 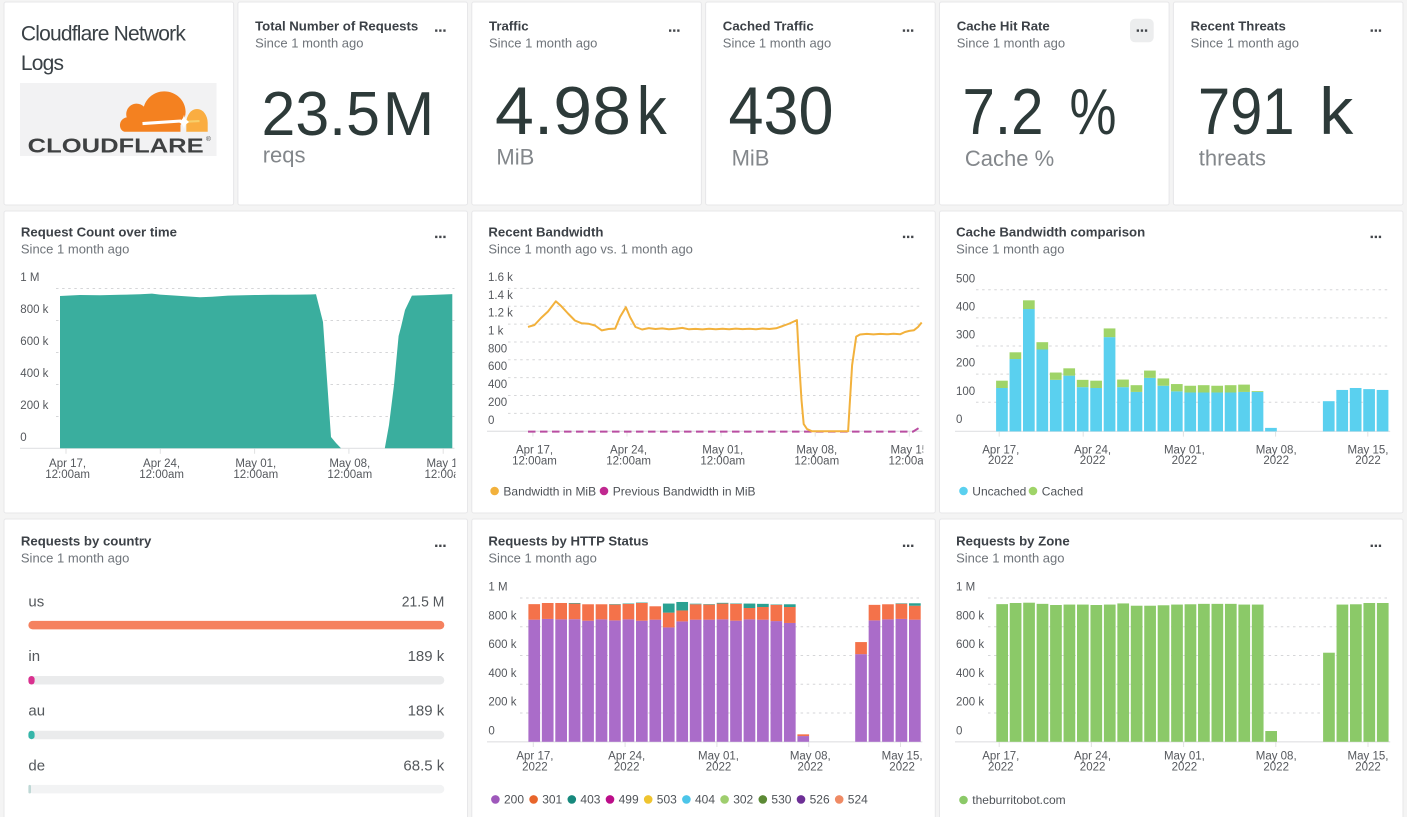 I want to click on svg-text: Recent Bandwidth, so click(x=545, y=232).